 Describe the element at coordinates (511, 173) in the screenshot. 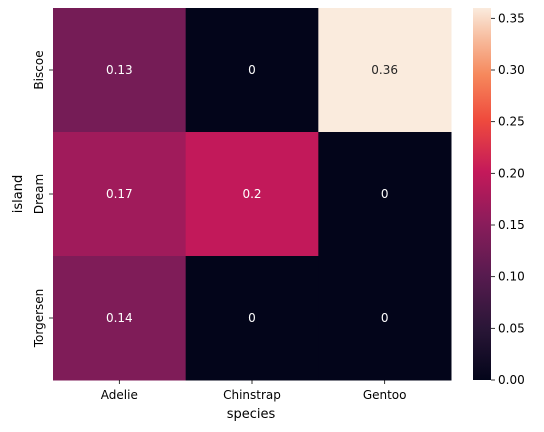

I see `colorbar-tick-label: 0.20` at that location.